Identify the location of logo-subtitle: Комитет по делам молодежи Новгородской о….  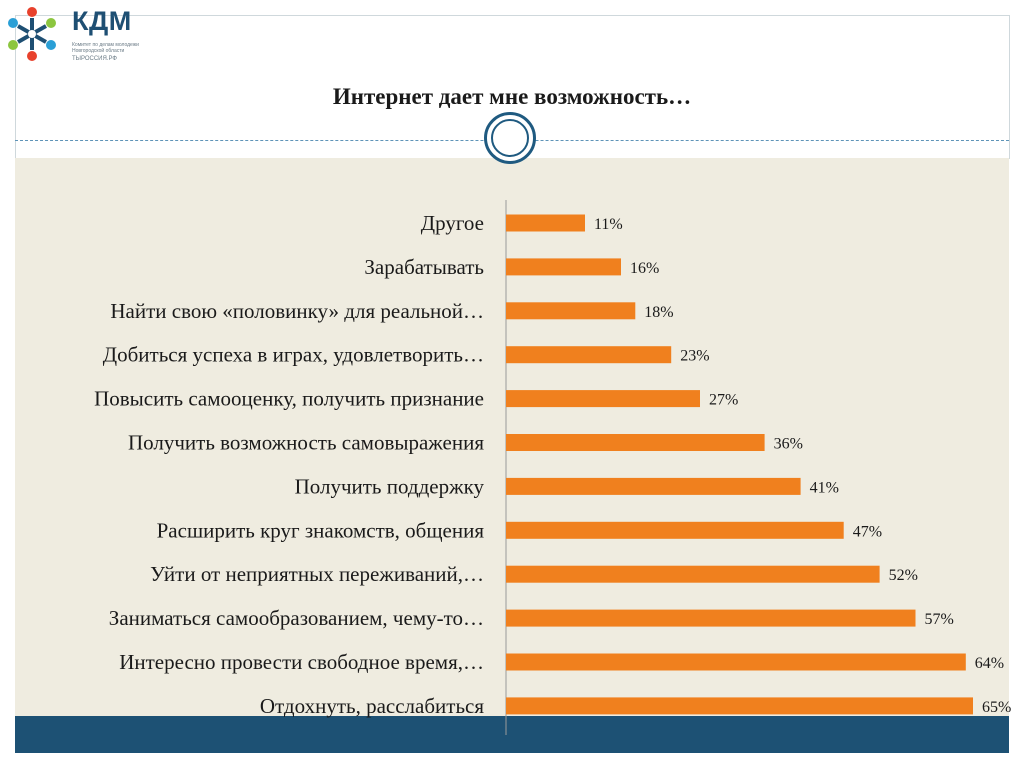
(105, 48).